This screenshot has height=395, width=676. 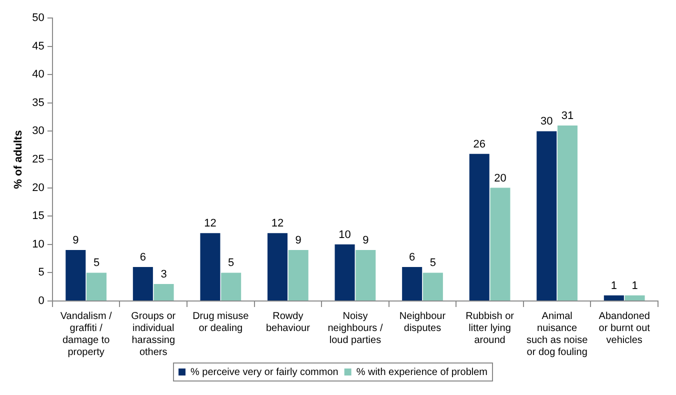 I want to click on x-tick-label: Abandoned or burnt out vehicles, so click(x=624, y=328).